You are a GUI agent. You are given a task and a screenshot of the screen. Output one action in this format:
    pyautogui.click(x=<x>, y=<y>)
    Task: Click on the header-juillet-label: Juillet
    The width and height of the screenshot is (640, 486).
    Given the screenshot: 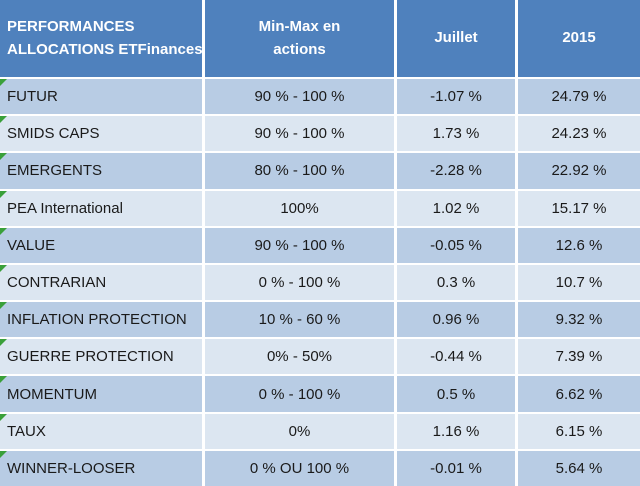 What is the action you would take?
    pyautogui.click(x=456, y=38)
    